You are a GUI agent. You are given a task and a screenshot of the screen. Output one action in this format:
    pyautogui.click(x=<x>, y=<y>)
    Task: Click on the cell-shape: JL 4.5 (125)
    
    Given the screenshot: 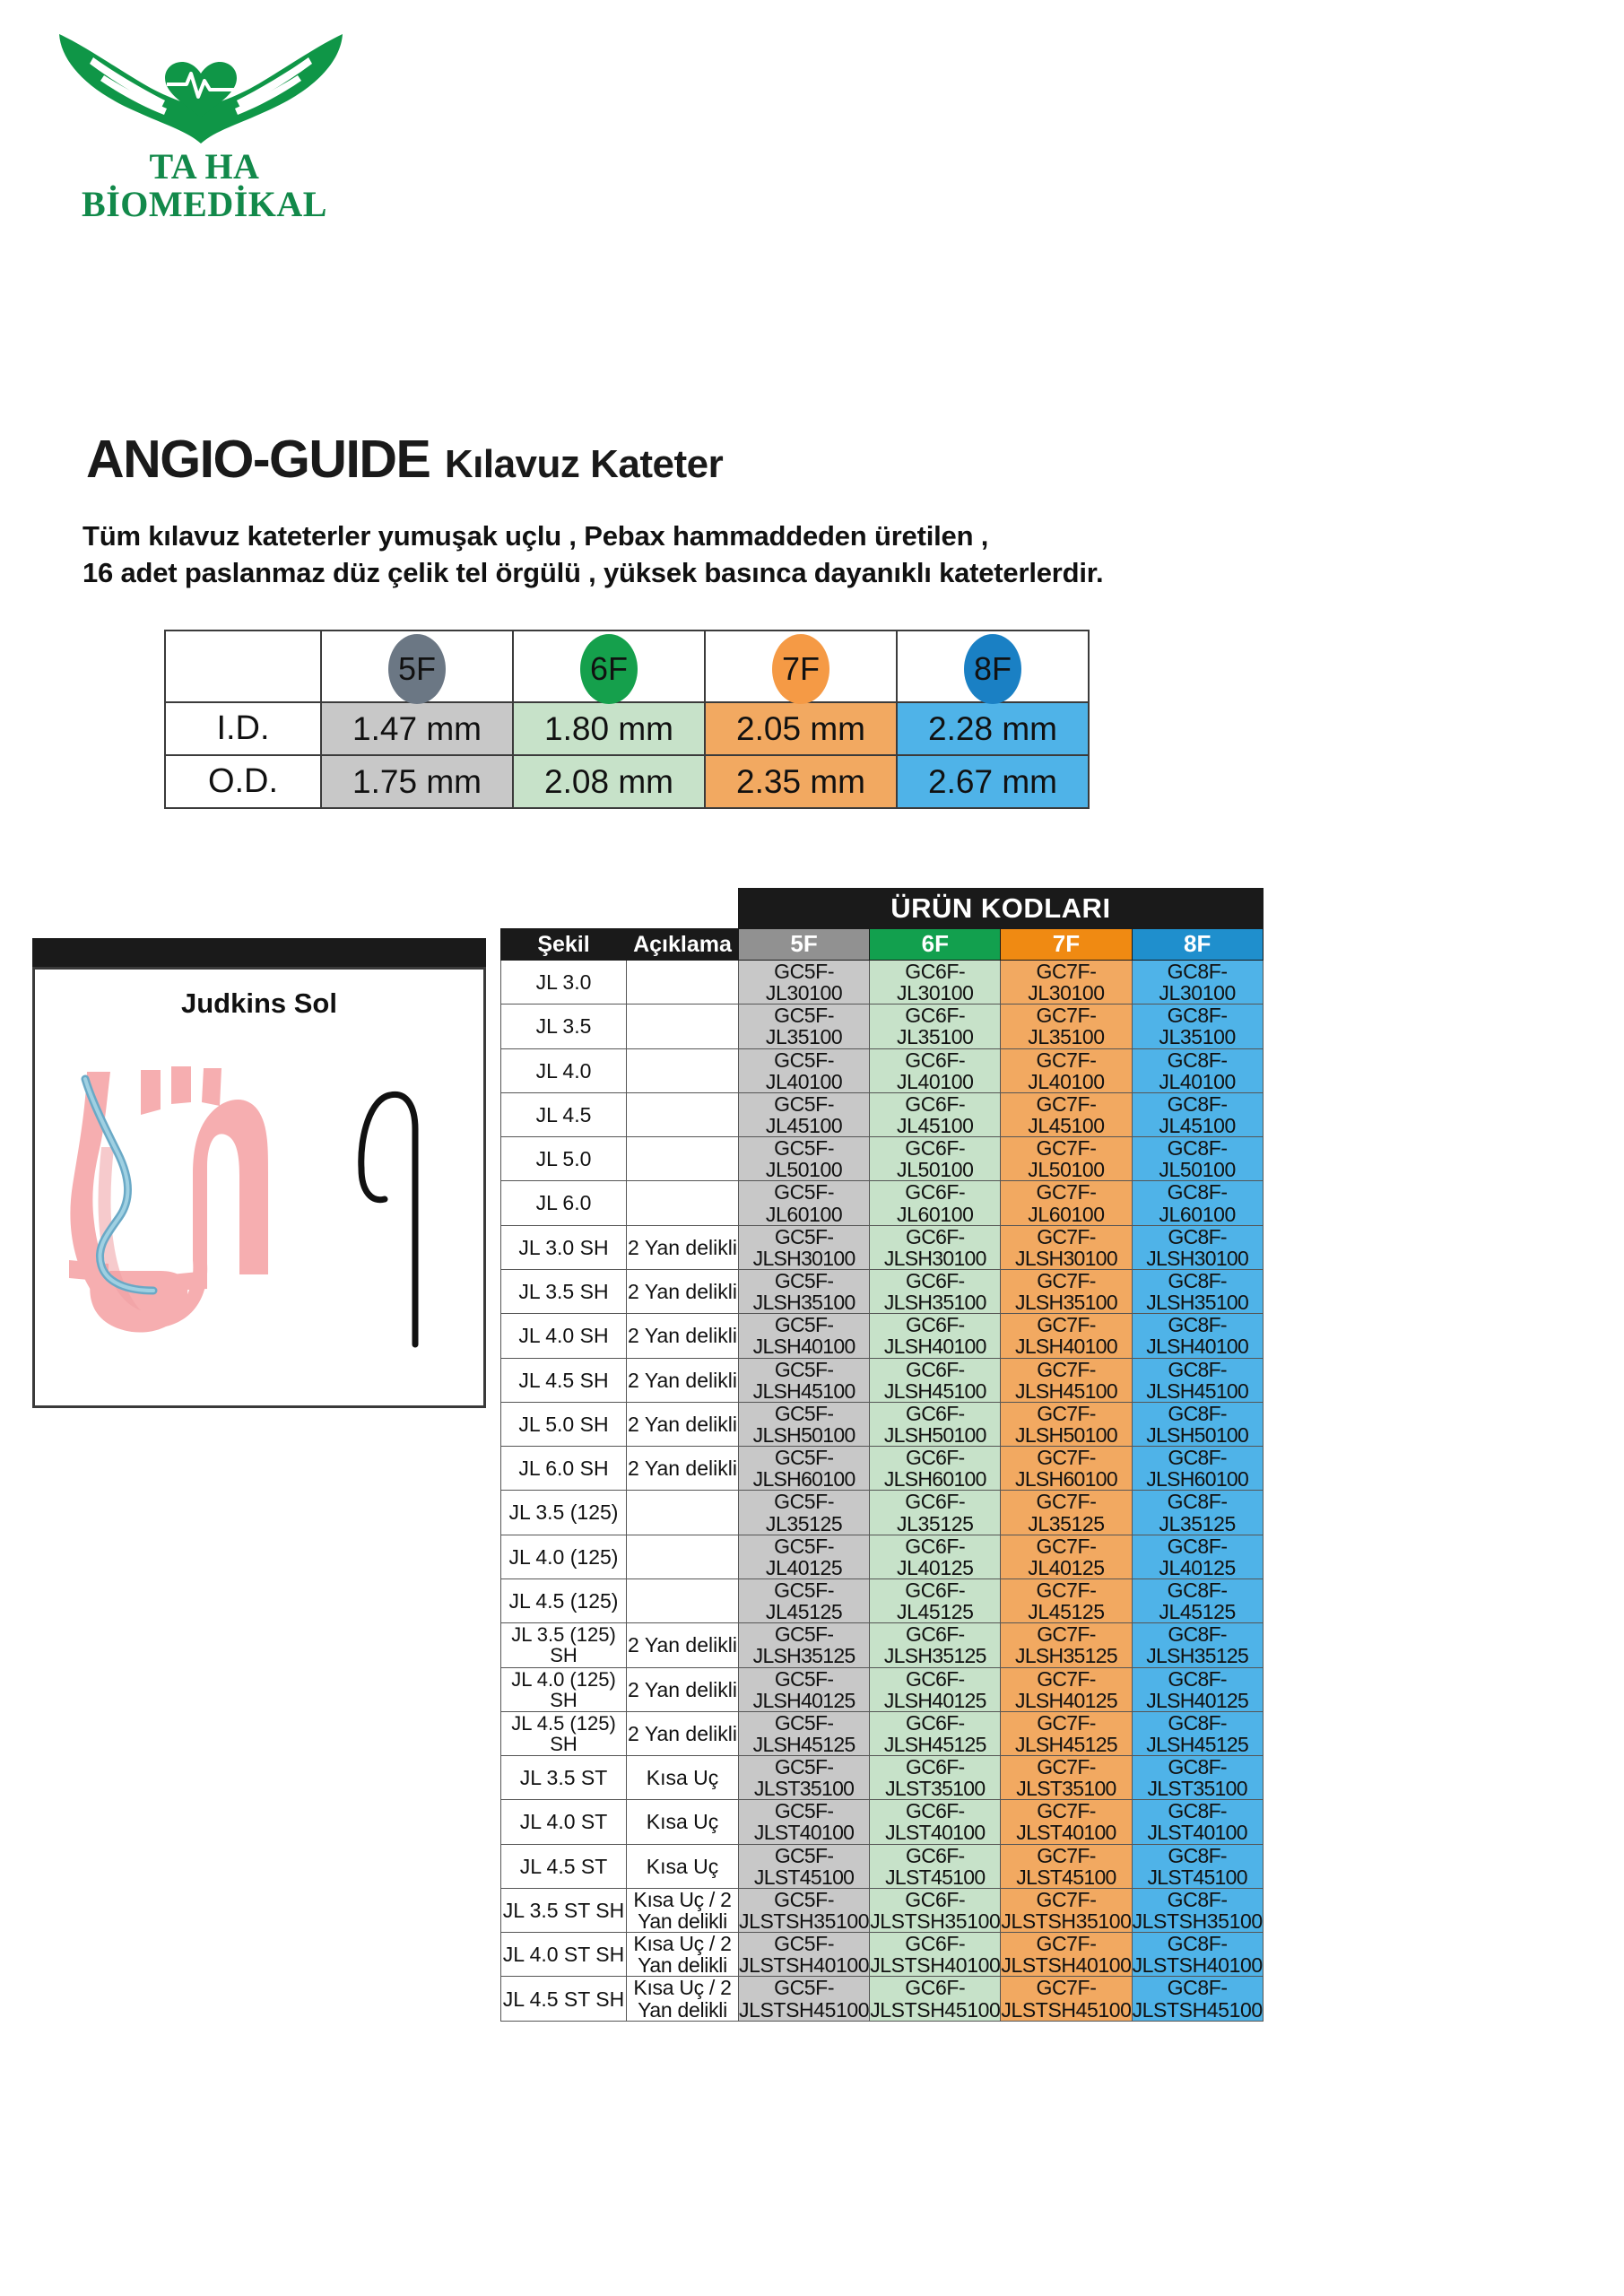 What is the action you would take?
    pyautogui.click(x=563, y=1601)
    